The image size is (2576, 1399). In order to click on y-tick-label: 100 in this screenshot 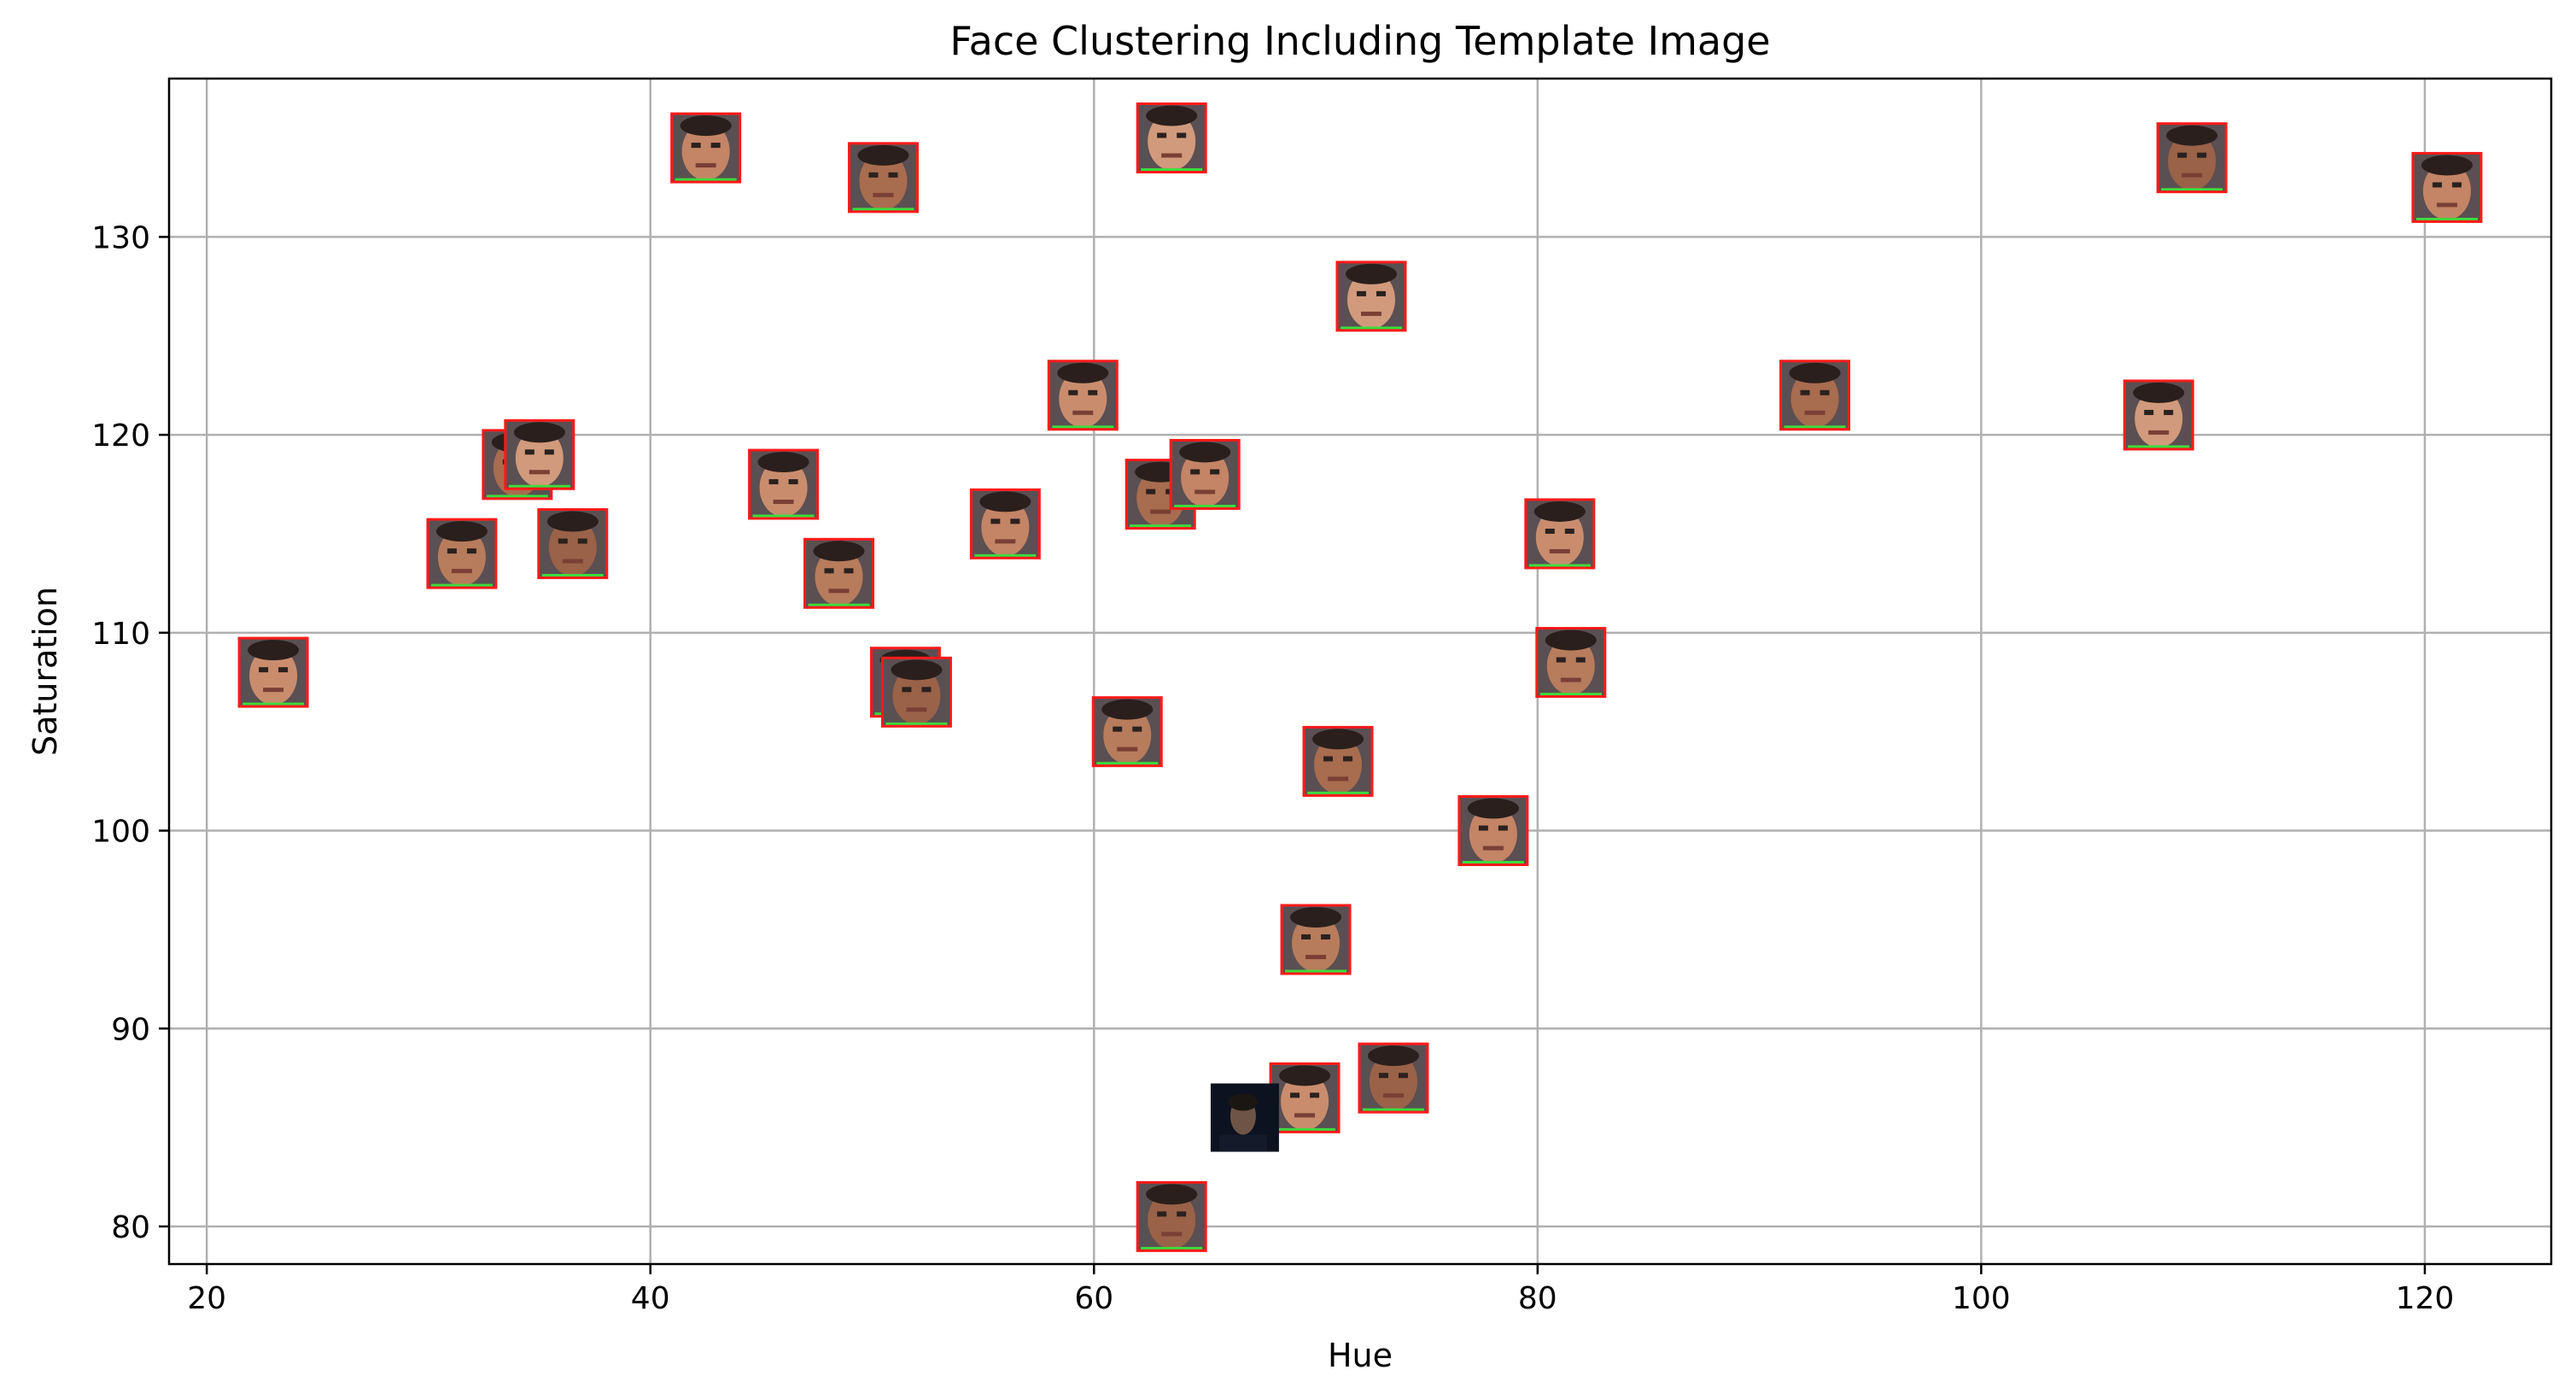, I will do `click(120, 833)`.